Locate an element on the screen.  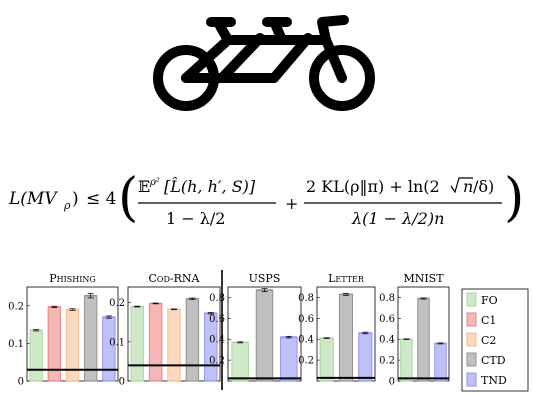
bar-2-CTD is located at coordinates (264, 335).